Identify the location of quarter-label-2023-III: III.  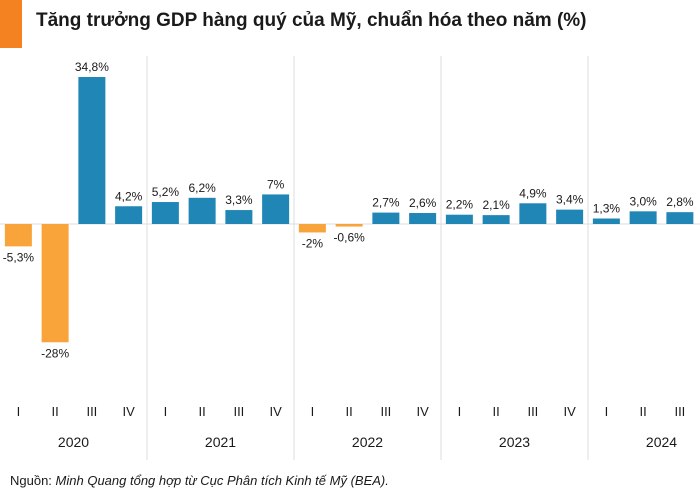
(532, 411).